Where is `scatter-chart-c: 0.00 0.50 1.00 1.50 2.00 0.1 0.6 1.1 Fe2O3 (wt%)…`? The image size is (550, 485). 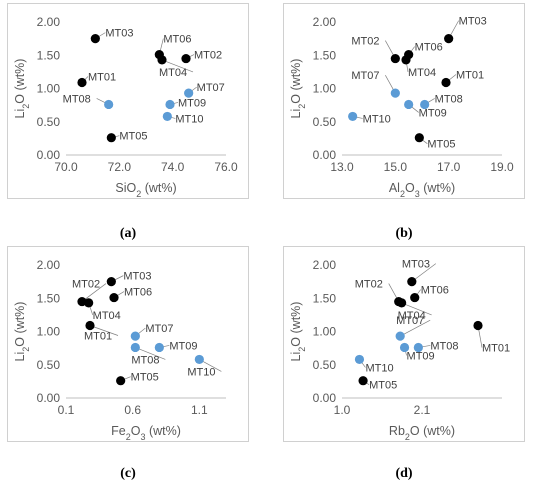
scatter-chart-c: 0.00 0.50 1.00 1.50 2.00 0.1 0.6 1.1 Fe2O3 (wt%)… is located at coordinates (119, 350).